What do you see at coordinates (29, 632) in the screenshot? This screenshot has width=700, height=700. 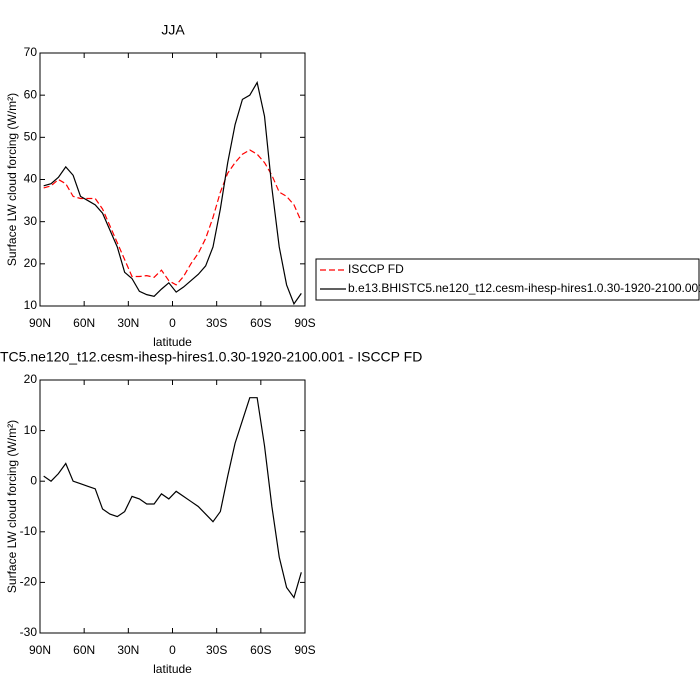 I see `y-tick-label: -30` at bounding box center [29, 632].